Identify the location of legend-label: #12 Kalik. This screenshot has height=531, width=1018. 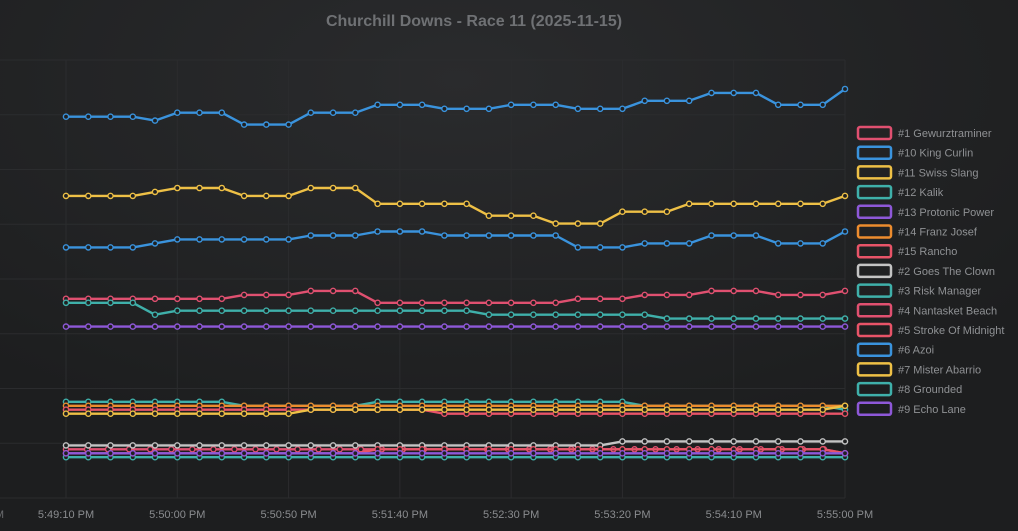
(921, 193).